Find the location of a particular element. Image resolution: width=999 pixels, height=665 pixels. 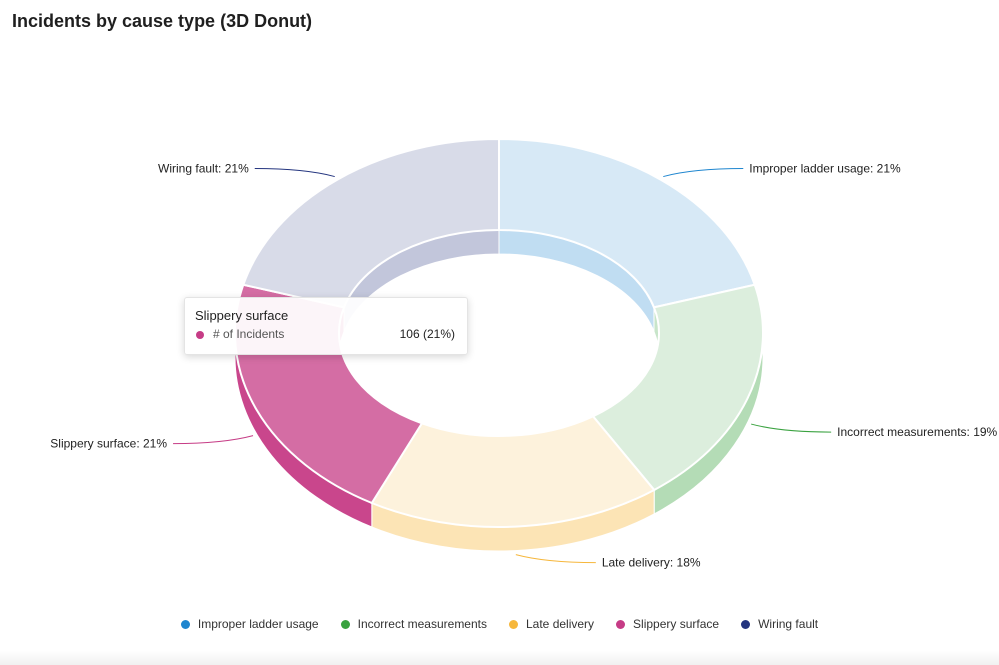

connector-incorrect-measurements is located at coordinates (791, 428).